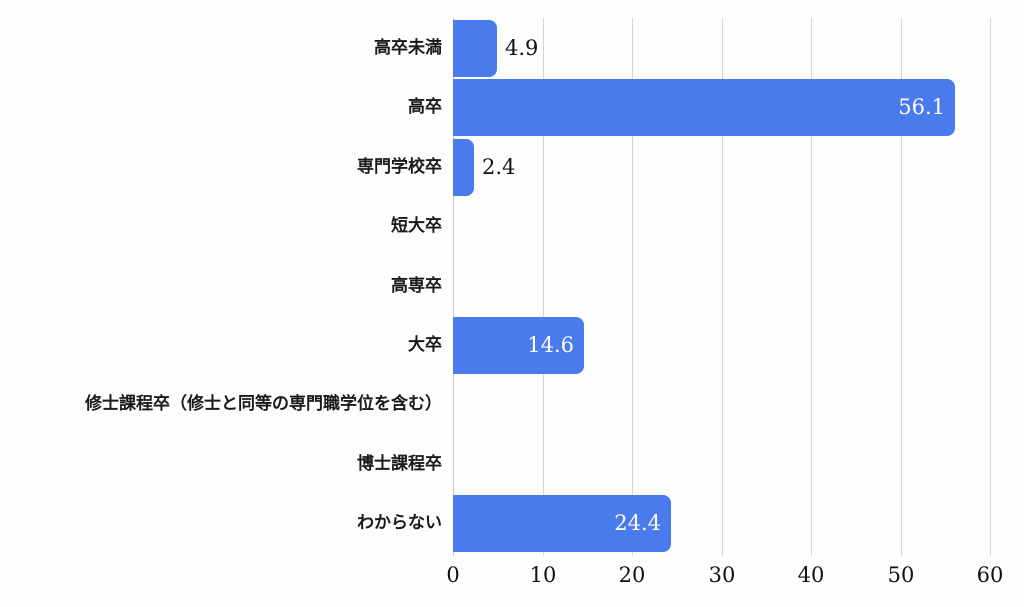 Image resolution: width=1024 pixels, height=607 pixels. What do you see at coordinates (416, 226) in the screenshot?
I see `category-label: 短大卒` at bounding box center [416, 226].